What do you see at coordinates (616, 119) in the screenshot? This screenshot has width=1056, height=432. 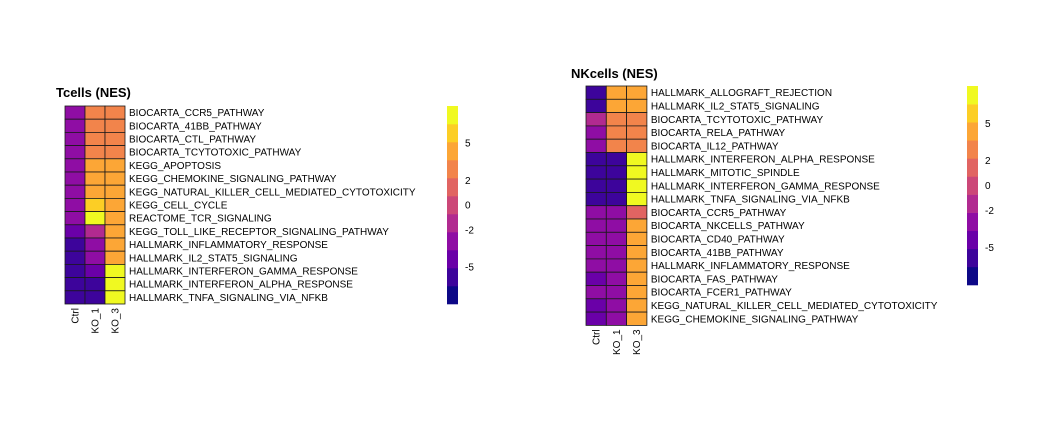 I see `nkcells-cell-r3-c2` at bounding box center [616, 119].